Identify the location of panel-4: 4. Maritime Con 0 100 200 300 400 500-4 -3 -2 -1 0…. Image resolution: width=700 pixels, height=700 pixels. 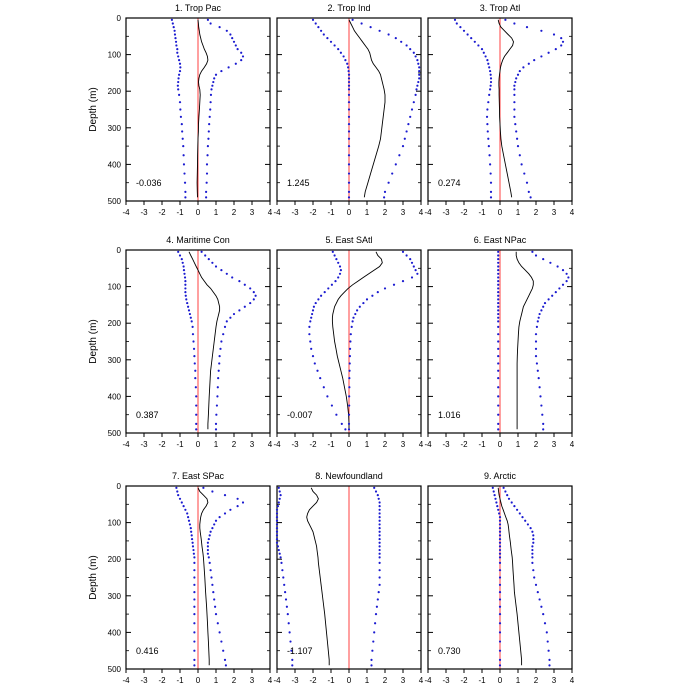
(180, 342).